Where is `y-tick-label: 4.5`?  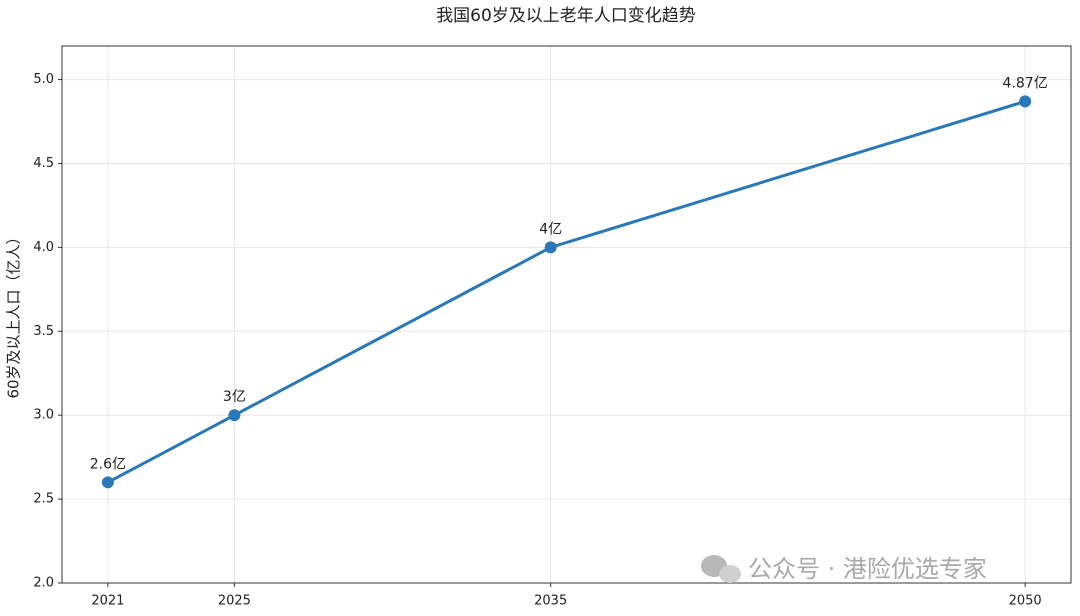 y-tick-label: 4.5 is located at coordinates (43, 163).